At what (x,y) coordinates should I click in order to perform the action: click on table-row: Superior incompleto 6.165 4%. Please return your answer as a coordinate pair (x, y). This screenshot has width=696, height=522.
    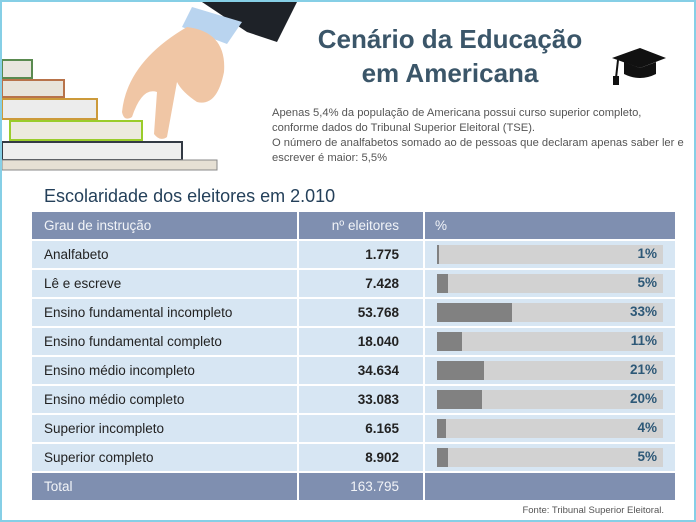
    Looking at the image, I should click on (354, 429).